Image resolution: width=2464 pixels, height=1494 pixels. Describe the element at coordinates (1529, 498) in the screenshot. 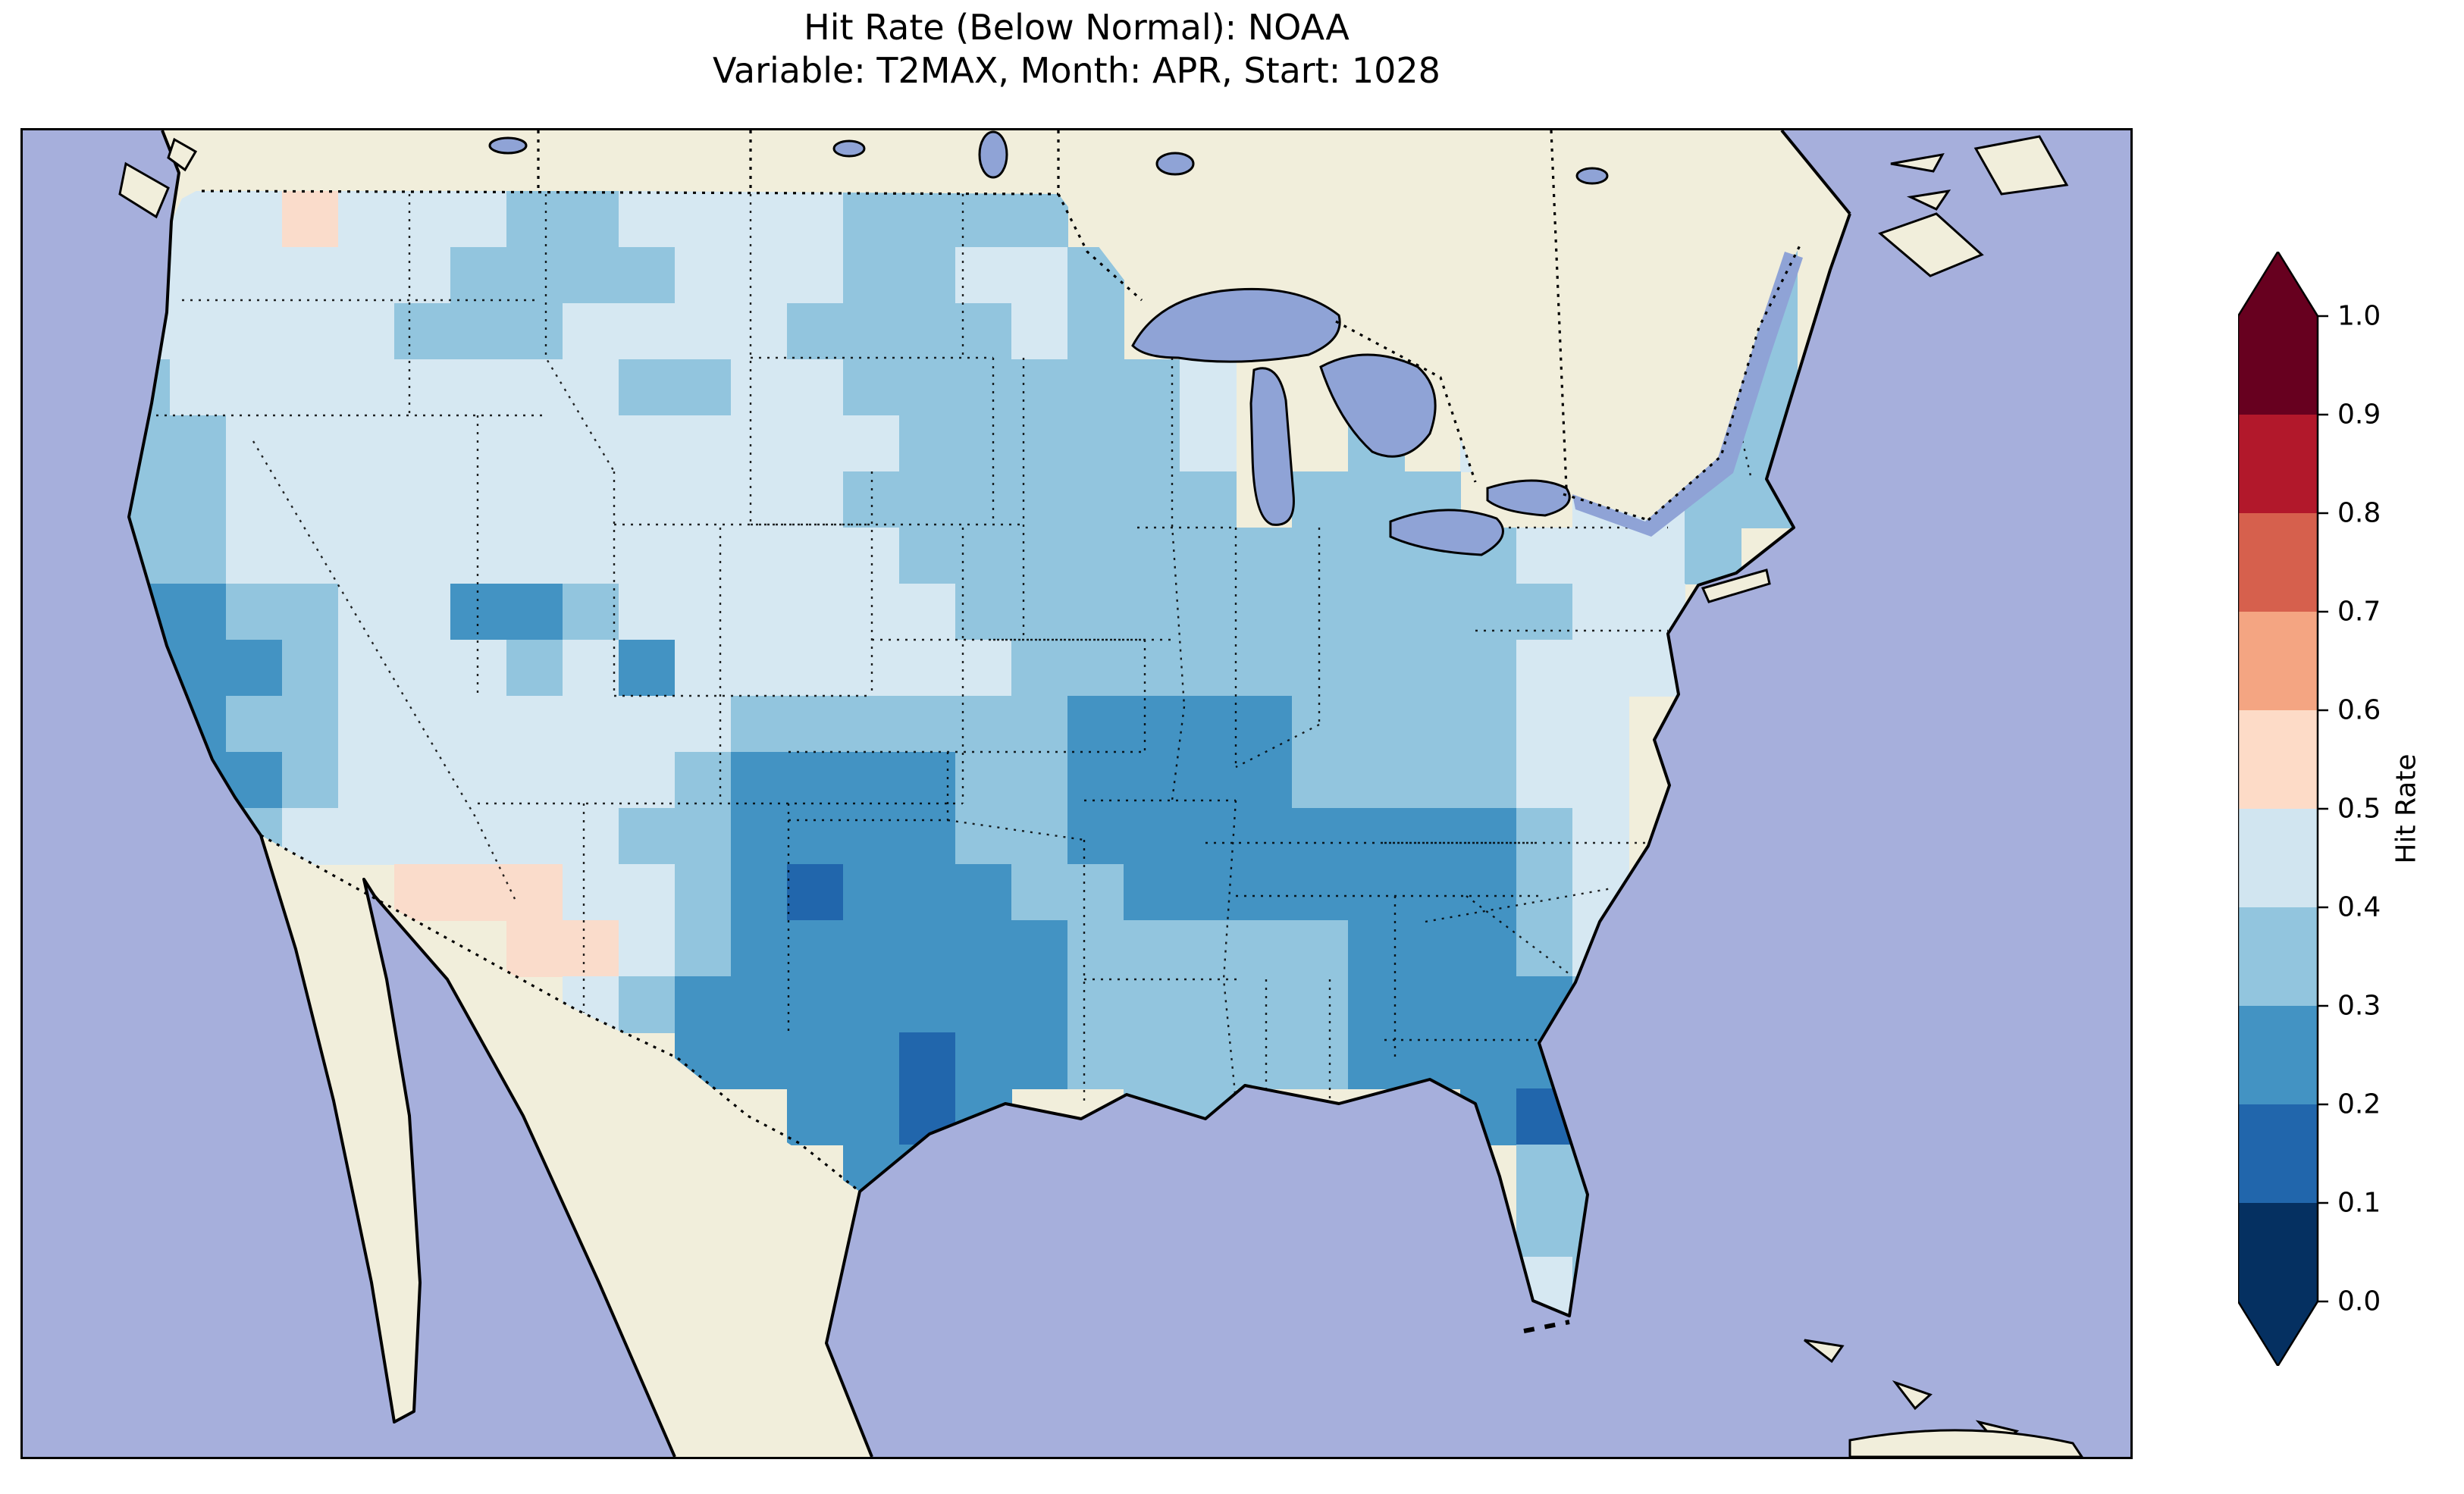

I see `lake-ontario` at that location.